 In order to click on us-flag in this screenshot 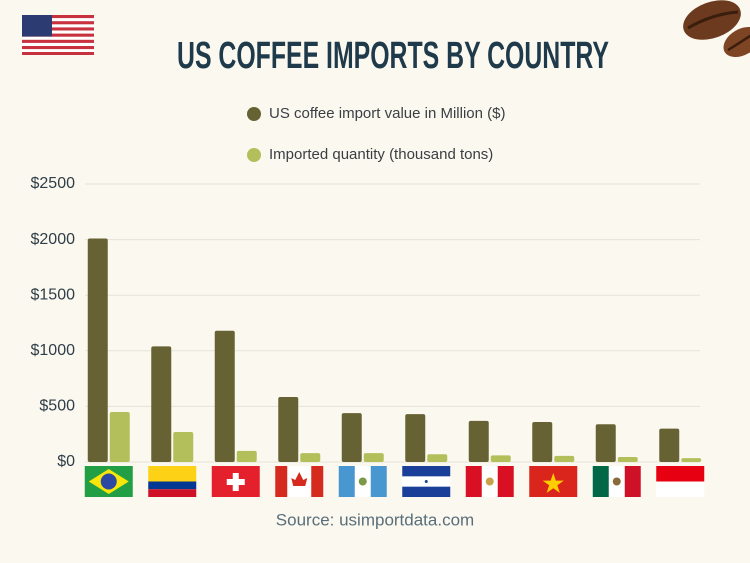, I will do `click(58, 35)`.